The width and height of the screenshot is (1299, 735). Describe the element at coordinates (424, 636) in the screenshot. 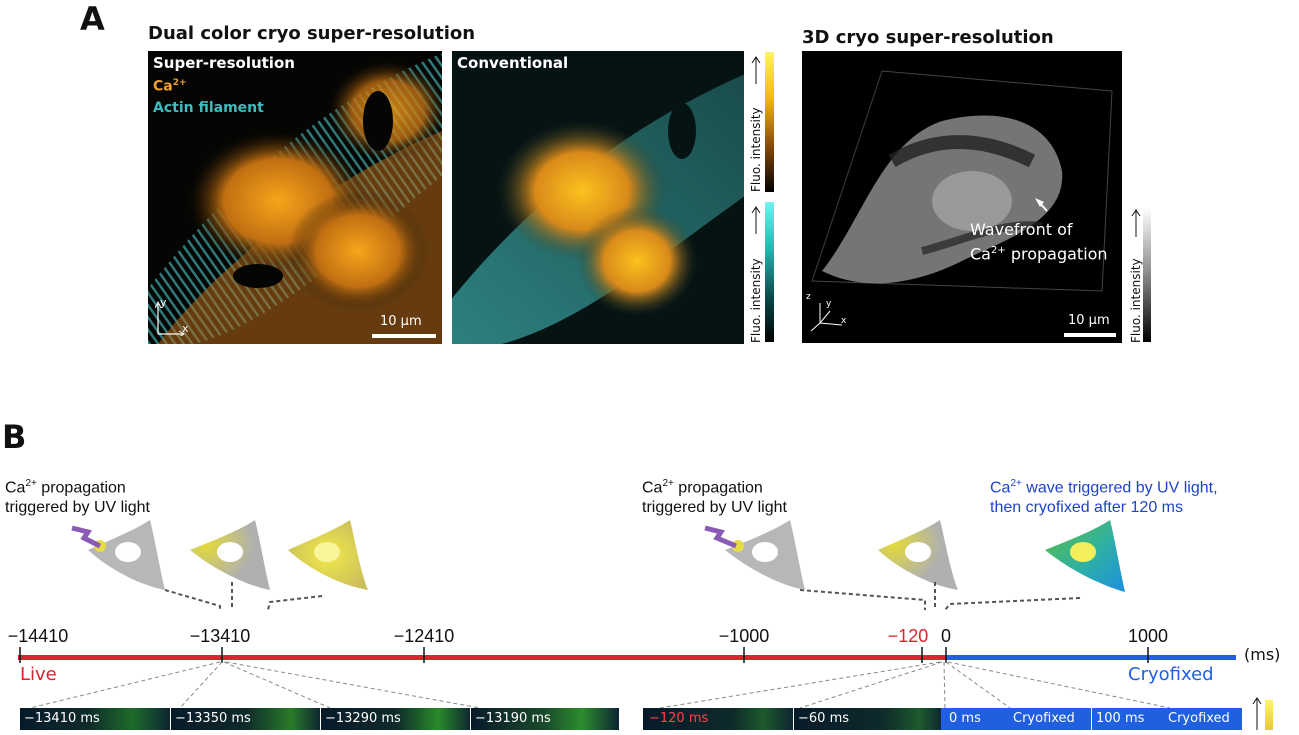

I see `tick-label: −12410` at that location.